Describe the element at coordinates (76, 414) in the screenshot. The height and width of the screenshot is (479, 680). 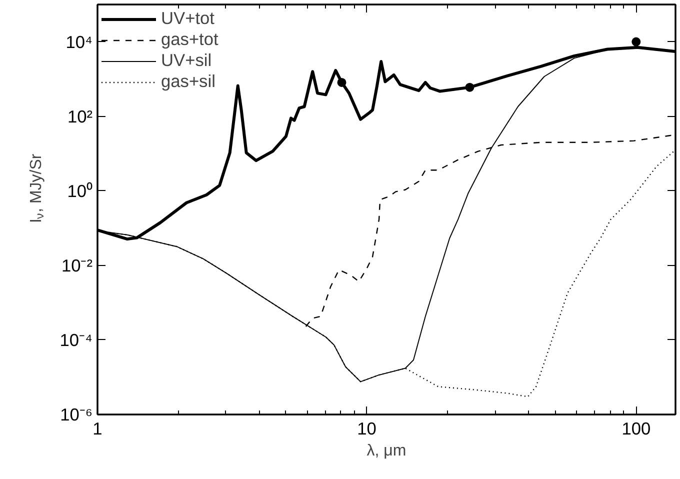
I see `y-tick-label: 10⁻⁶` at that location.